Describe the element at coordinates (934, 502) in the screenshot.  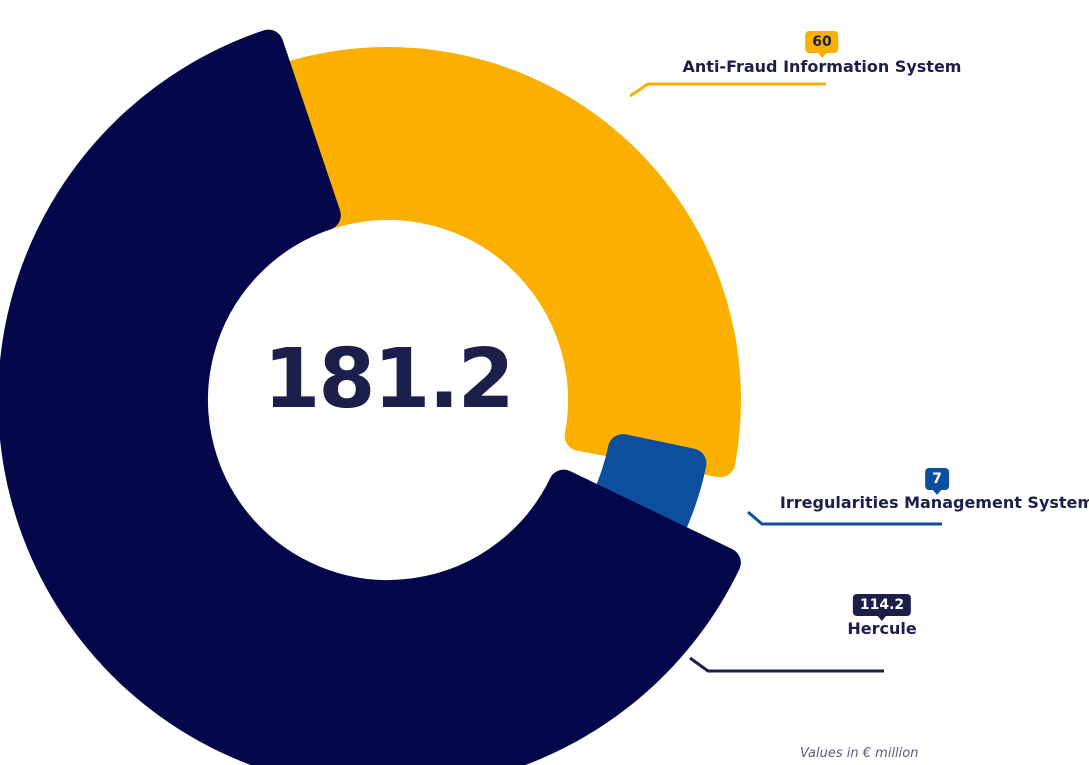
I see `slice-name-label-irregularities: Irregularities Management System` at that location.